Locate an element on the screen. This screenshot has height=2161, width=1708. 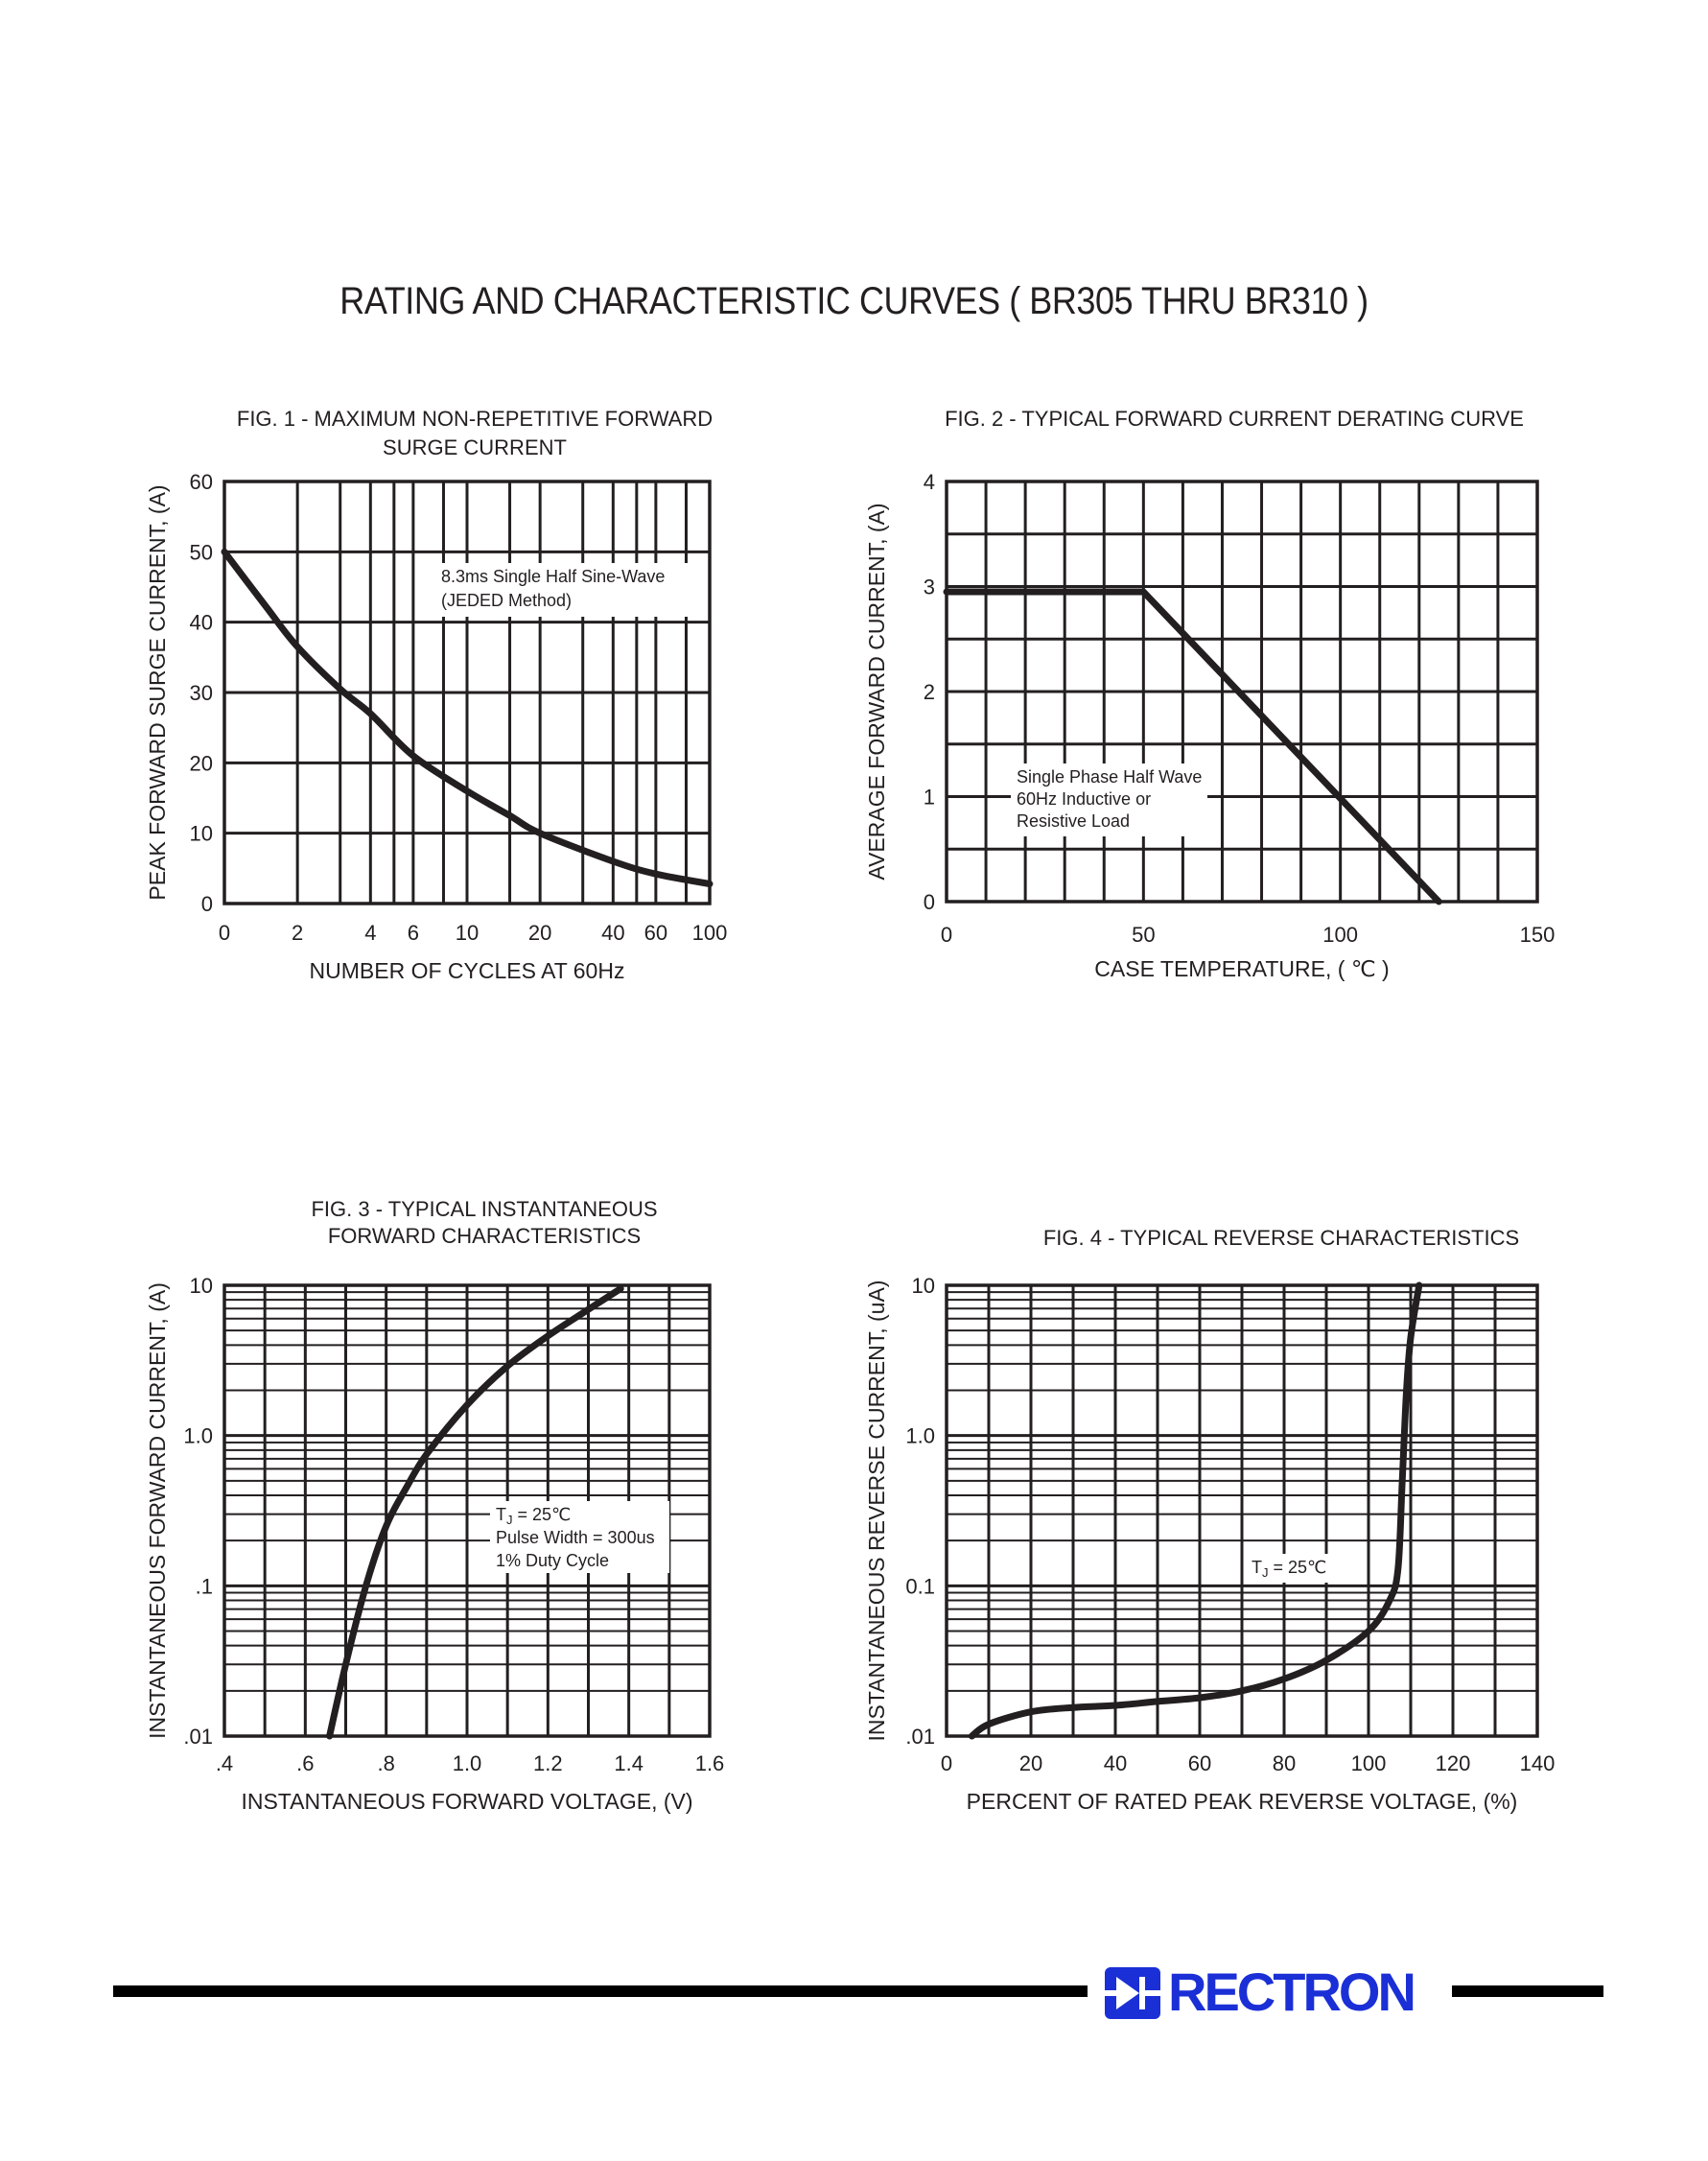
fig3-y-axis-title: INSTANTANEOUS FORWARD CURRENT, (A) is located at coordinates (158, 1510).